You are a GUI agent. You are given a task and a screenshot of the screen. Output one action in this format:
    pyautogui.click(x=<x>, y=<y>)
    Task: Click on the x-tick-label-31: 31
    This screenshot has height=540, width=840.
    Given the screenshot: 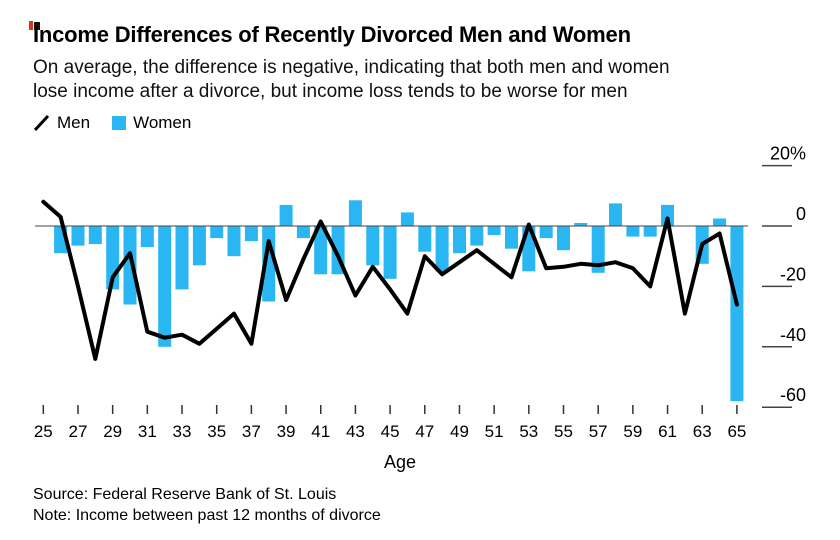 What is the action you would take?
    pyautogui.click(x=147, y=431)
    